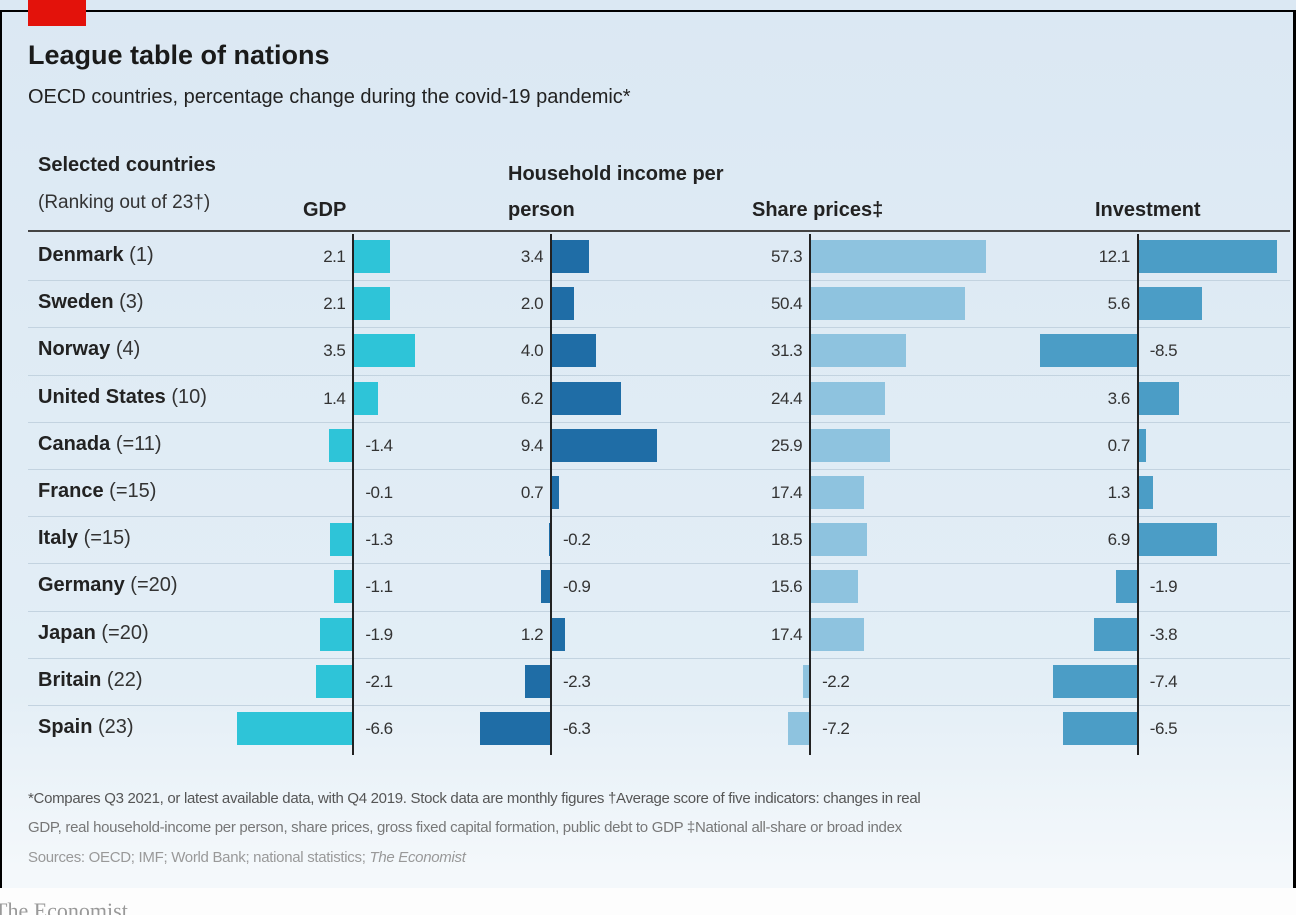 The image size is (1296, 915). Describe the element at coordinates (836, 728) in the screenshot. I see `value-label: -7.2` at that location.